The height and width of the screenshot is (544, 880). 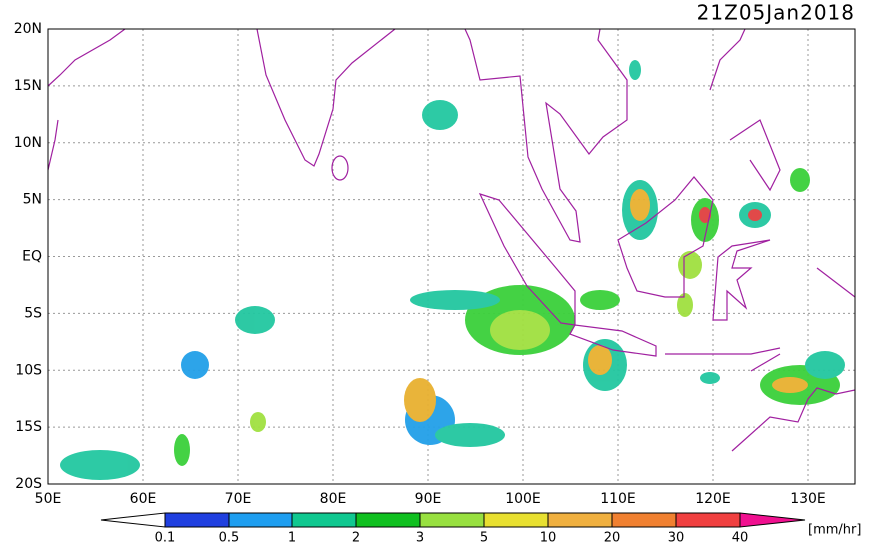 What do you see at coordinates (776, 13) in the screenshot?
I see `map-title: 21Z05Jan2018` at bounding box center [776, 13].